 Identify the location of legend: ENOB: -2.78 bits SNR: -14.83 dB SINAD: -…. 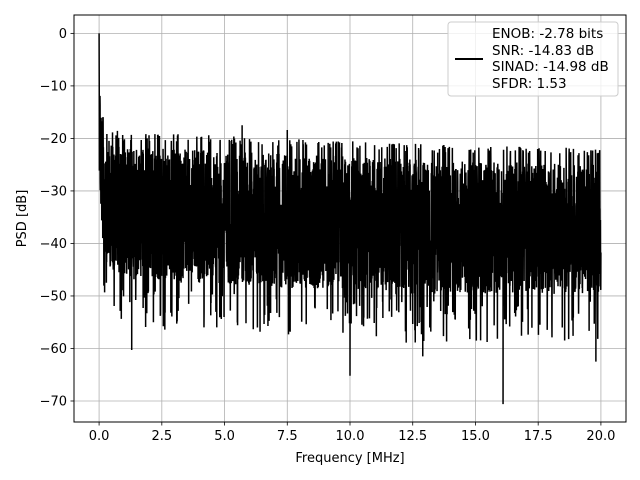
(533, 59).